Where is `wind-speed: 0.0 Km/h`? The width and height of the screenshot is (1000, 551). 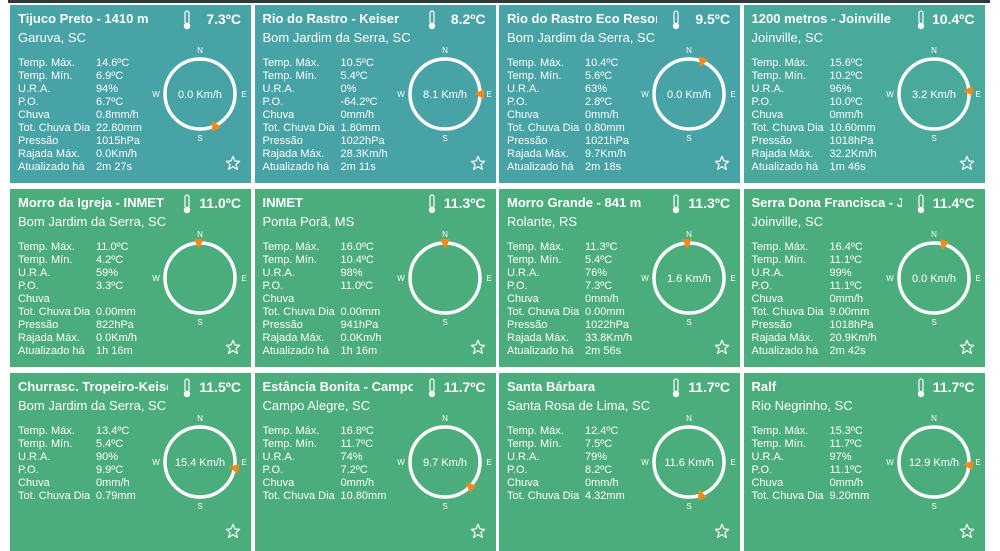
wind-speed: 0.0 Km/h is located at coordinates (200, 95).